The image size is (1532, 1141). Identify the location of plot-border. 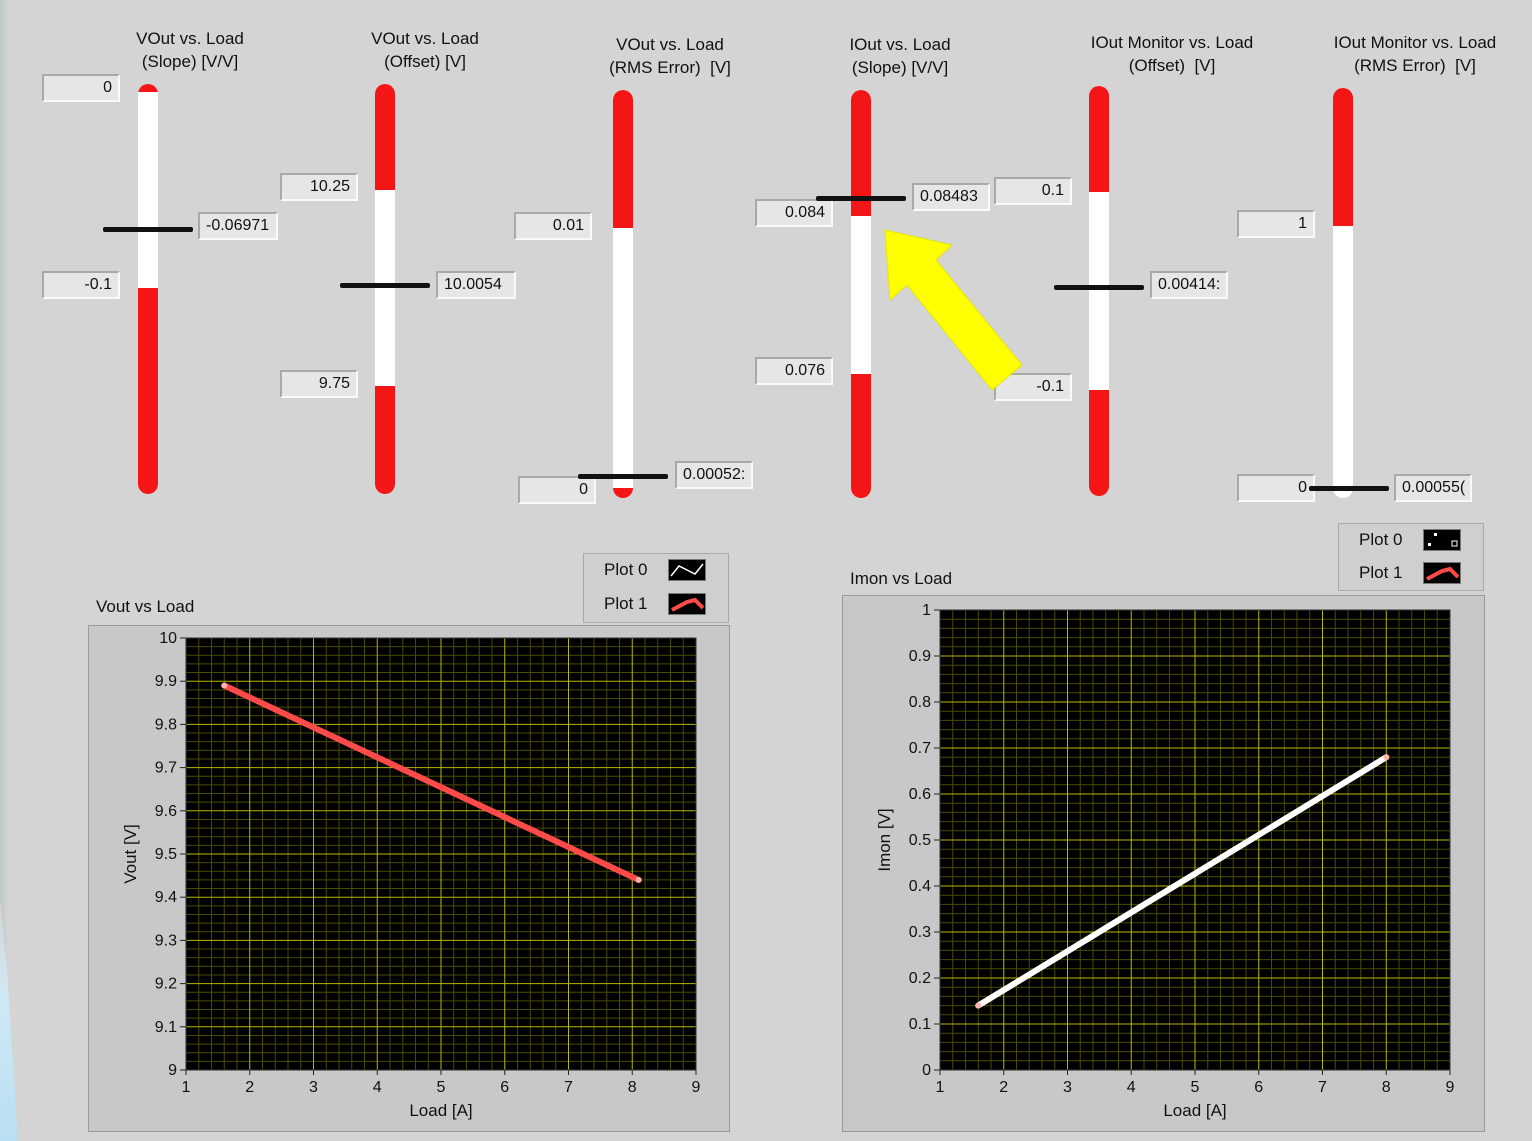
(1195, 840).